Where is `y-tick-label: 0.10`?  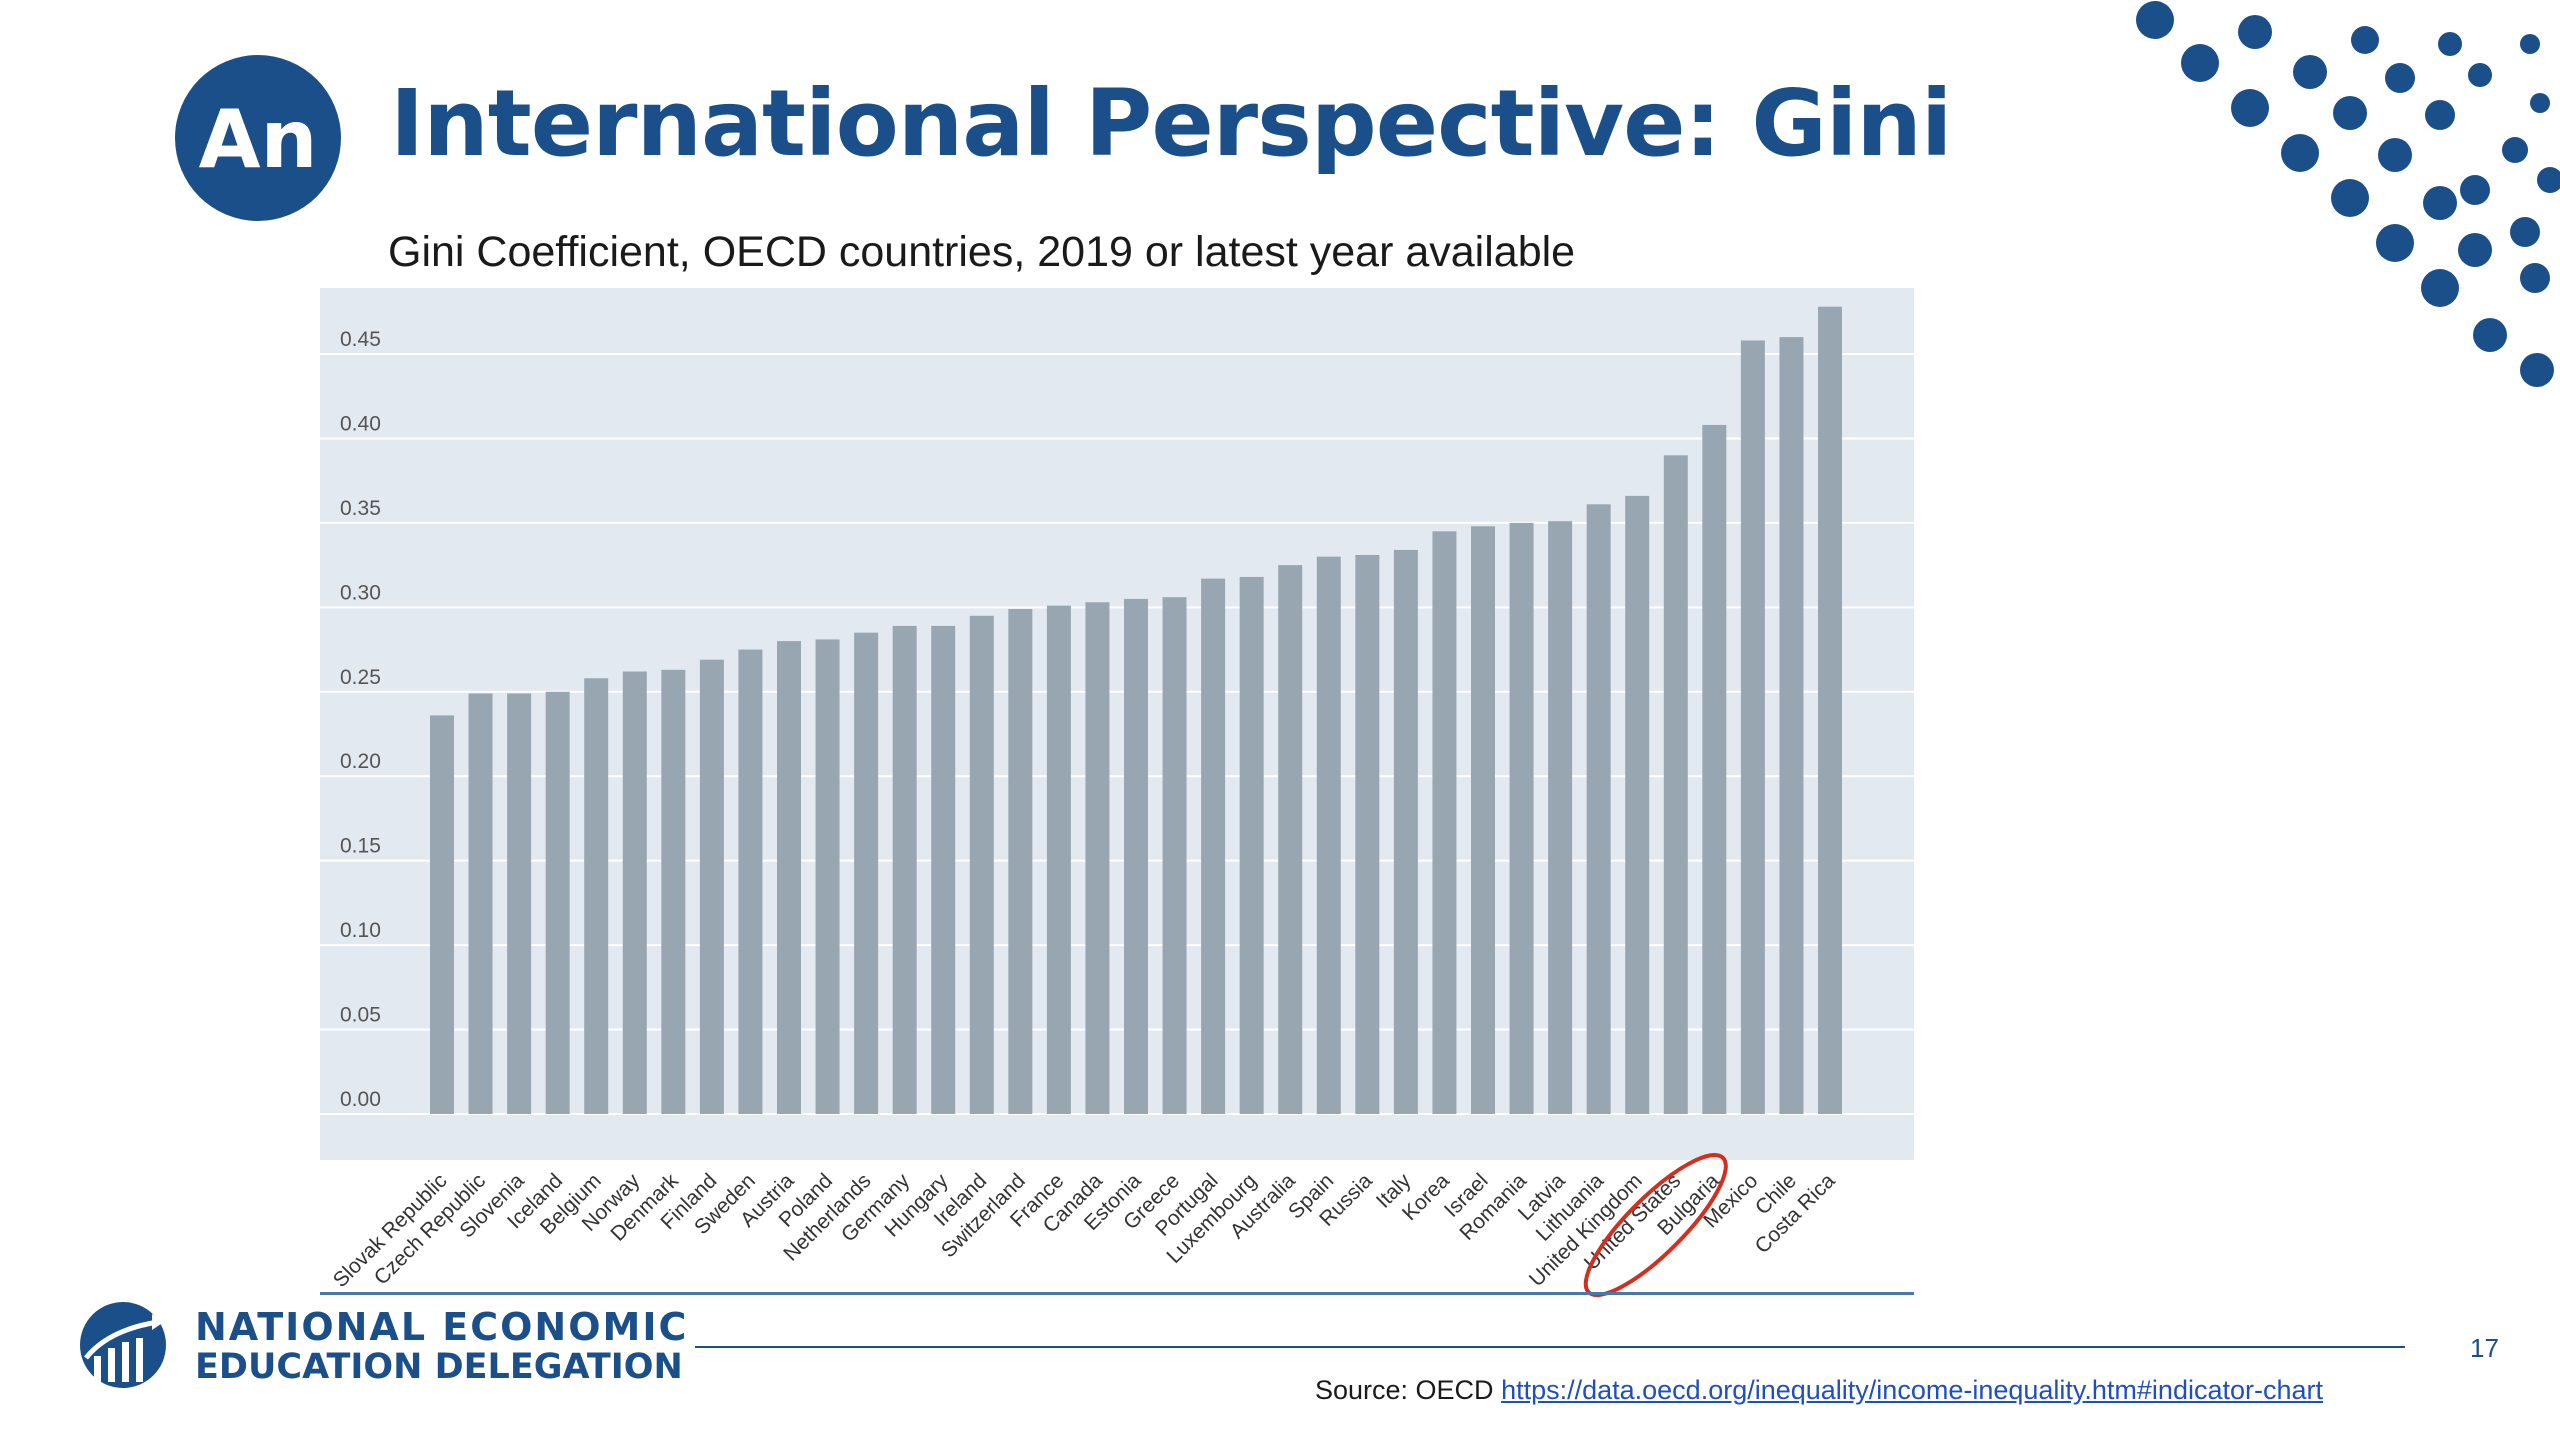
y-tick-label: 0.10 is located at coordinates (360, 930).